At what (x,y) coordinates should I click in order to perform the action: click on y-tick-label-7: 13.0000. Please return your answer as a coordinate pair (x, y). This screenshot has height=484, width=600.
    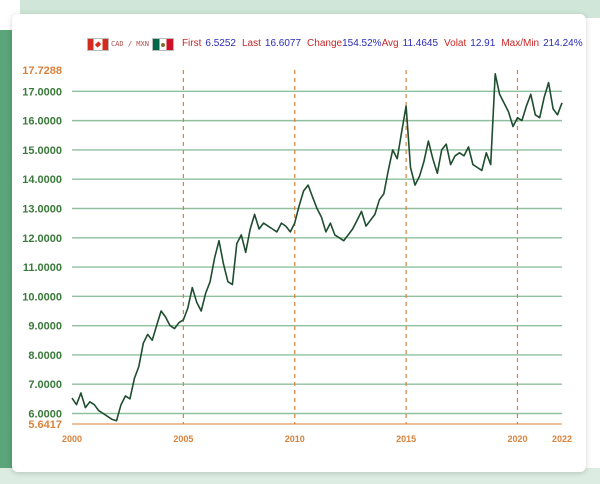
    Looking at the image, I should click on (42, 209).